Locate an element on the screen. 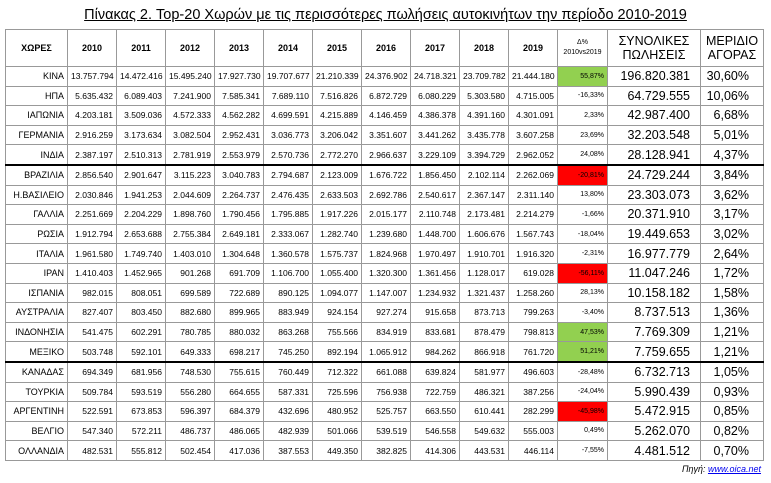  value-cell: 1.128.017 is located at coordinates (484, 273).